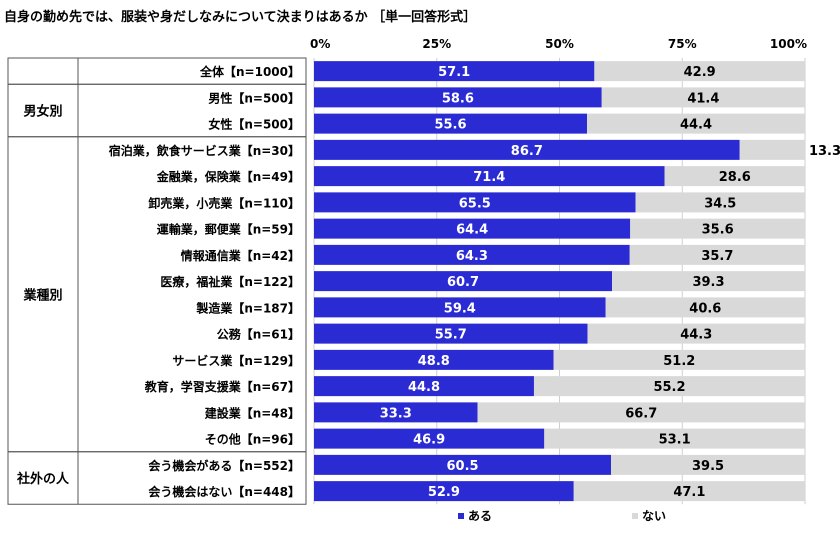 This screenshot has width=840, height=538. I want to click on data-label-nai: 55.2, so click(669, 387).